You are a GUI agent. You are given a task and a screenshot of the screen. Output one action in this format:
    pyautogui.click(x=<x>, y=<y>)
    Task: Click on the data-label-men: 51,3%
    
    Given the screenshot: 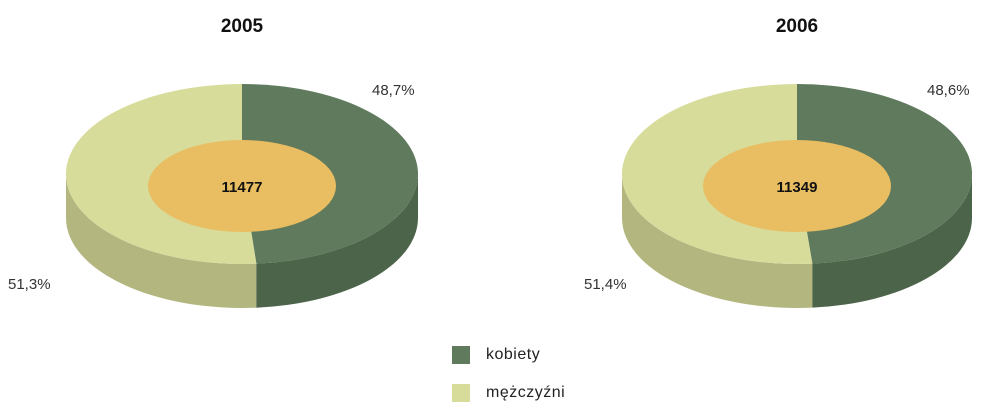 What is the action you would take?
    pyautogui.click(x=29, y=284)
    